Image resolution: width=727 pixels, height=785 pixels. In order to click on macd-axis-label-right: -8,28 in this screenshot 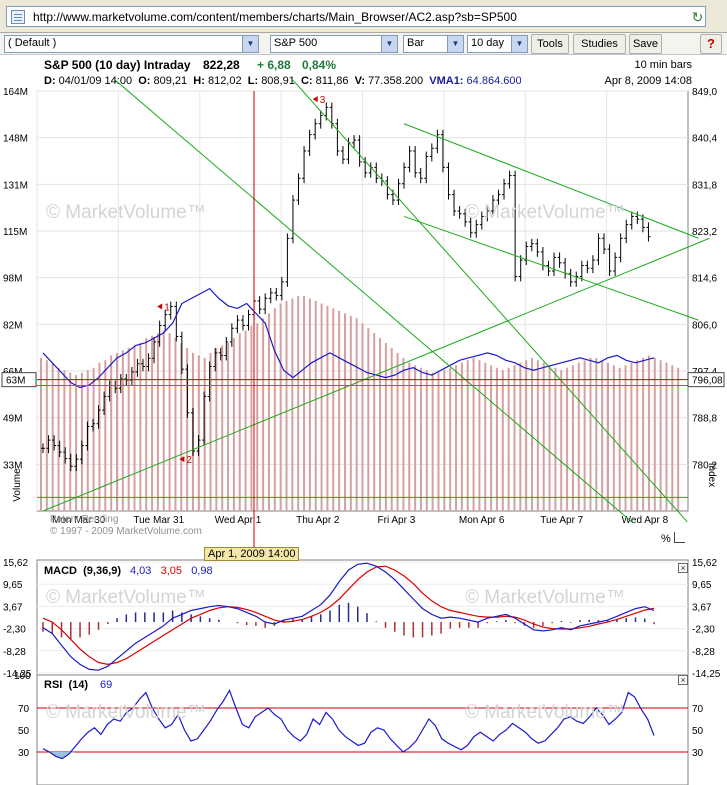, I will do `click(703, 652)`.